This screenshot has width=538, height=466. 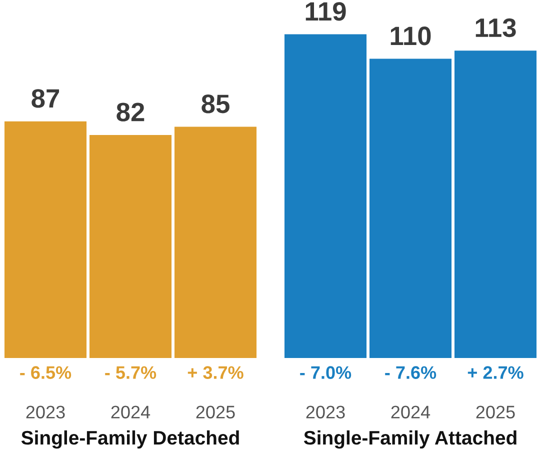 What do you see at coordinates (410, 36) in the screenshot?
I see `data-label: 110` at bounding box center [410, 36].